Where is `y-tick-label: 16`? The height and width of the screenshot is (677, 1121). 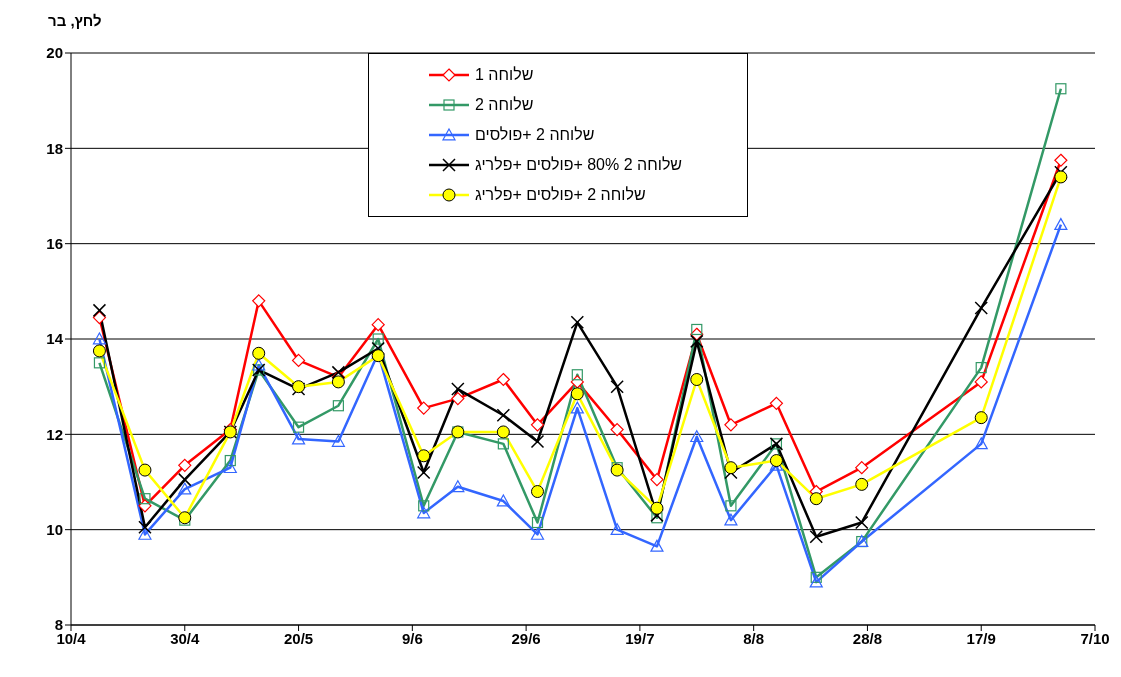 y-tick-label: 16 is located at coordinates (54, 243).